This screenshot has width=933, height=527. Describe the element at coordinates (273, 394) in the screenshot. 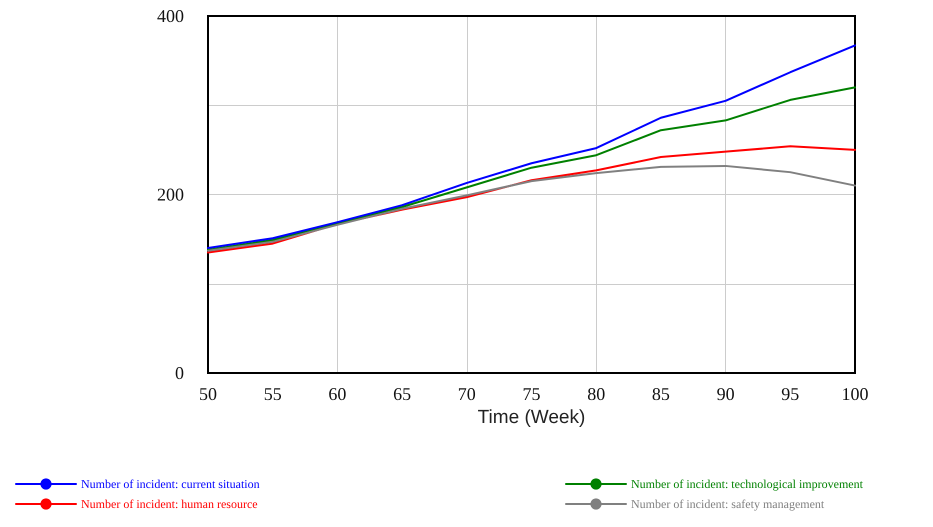

I see `x-tick-label: 55` at that location.